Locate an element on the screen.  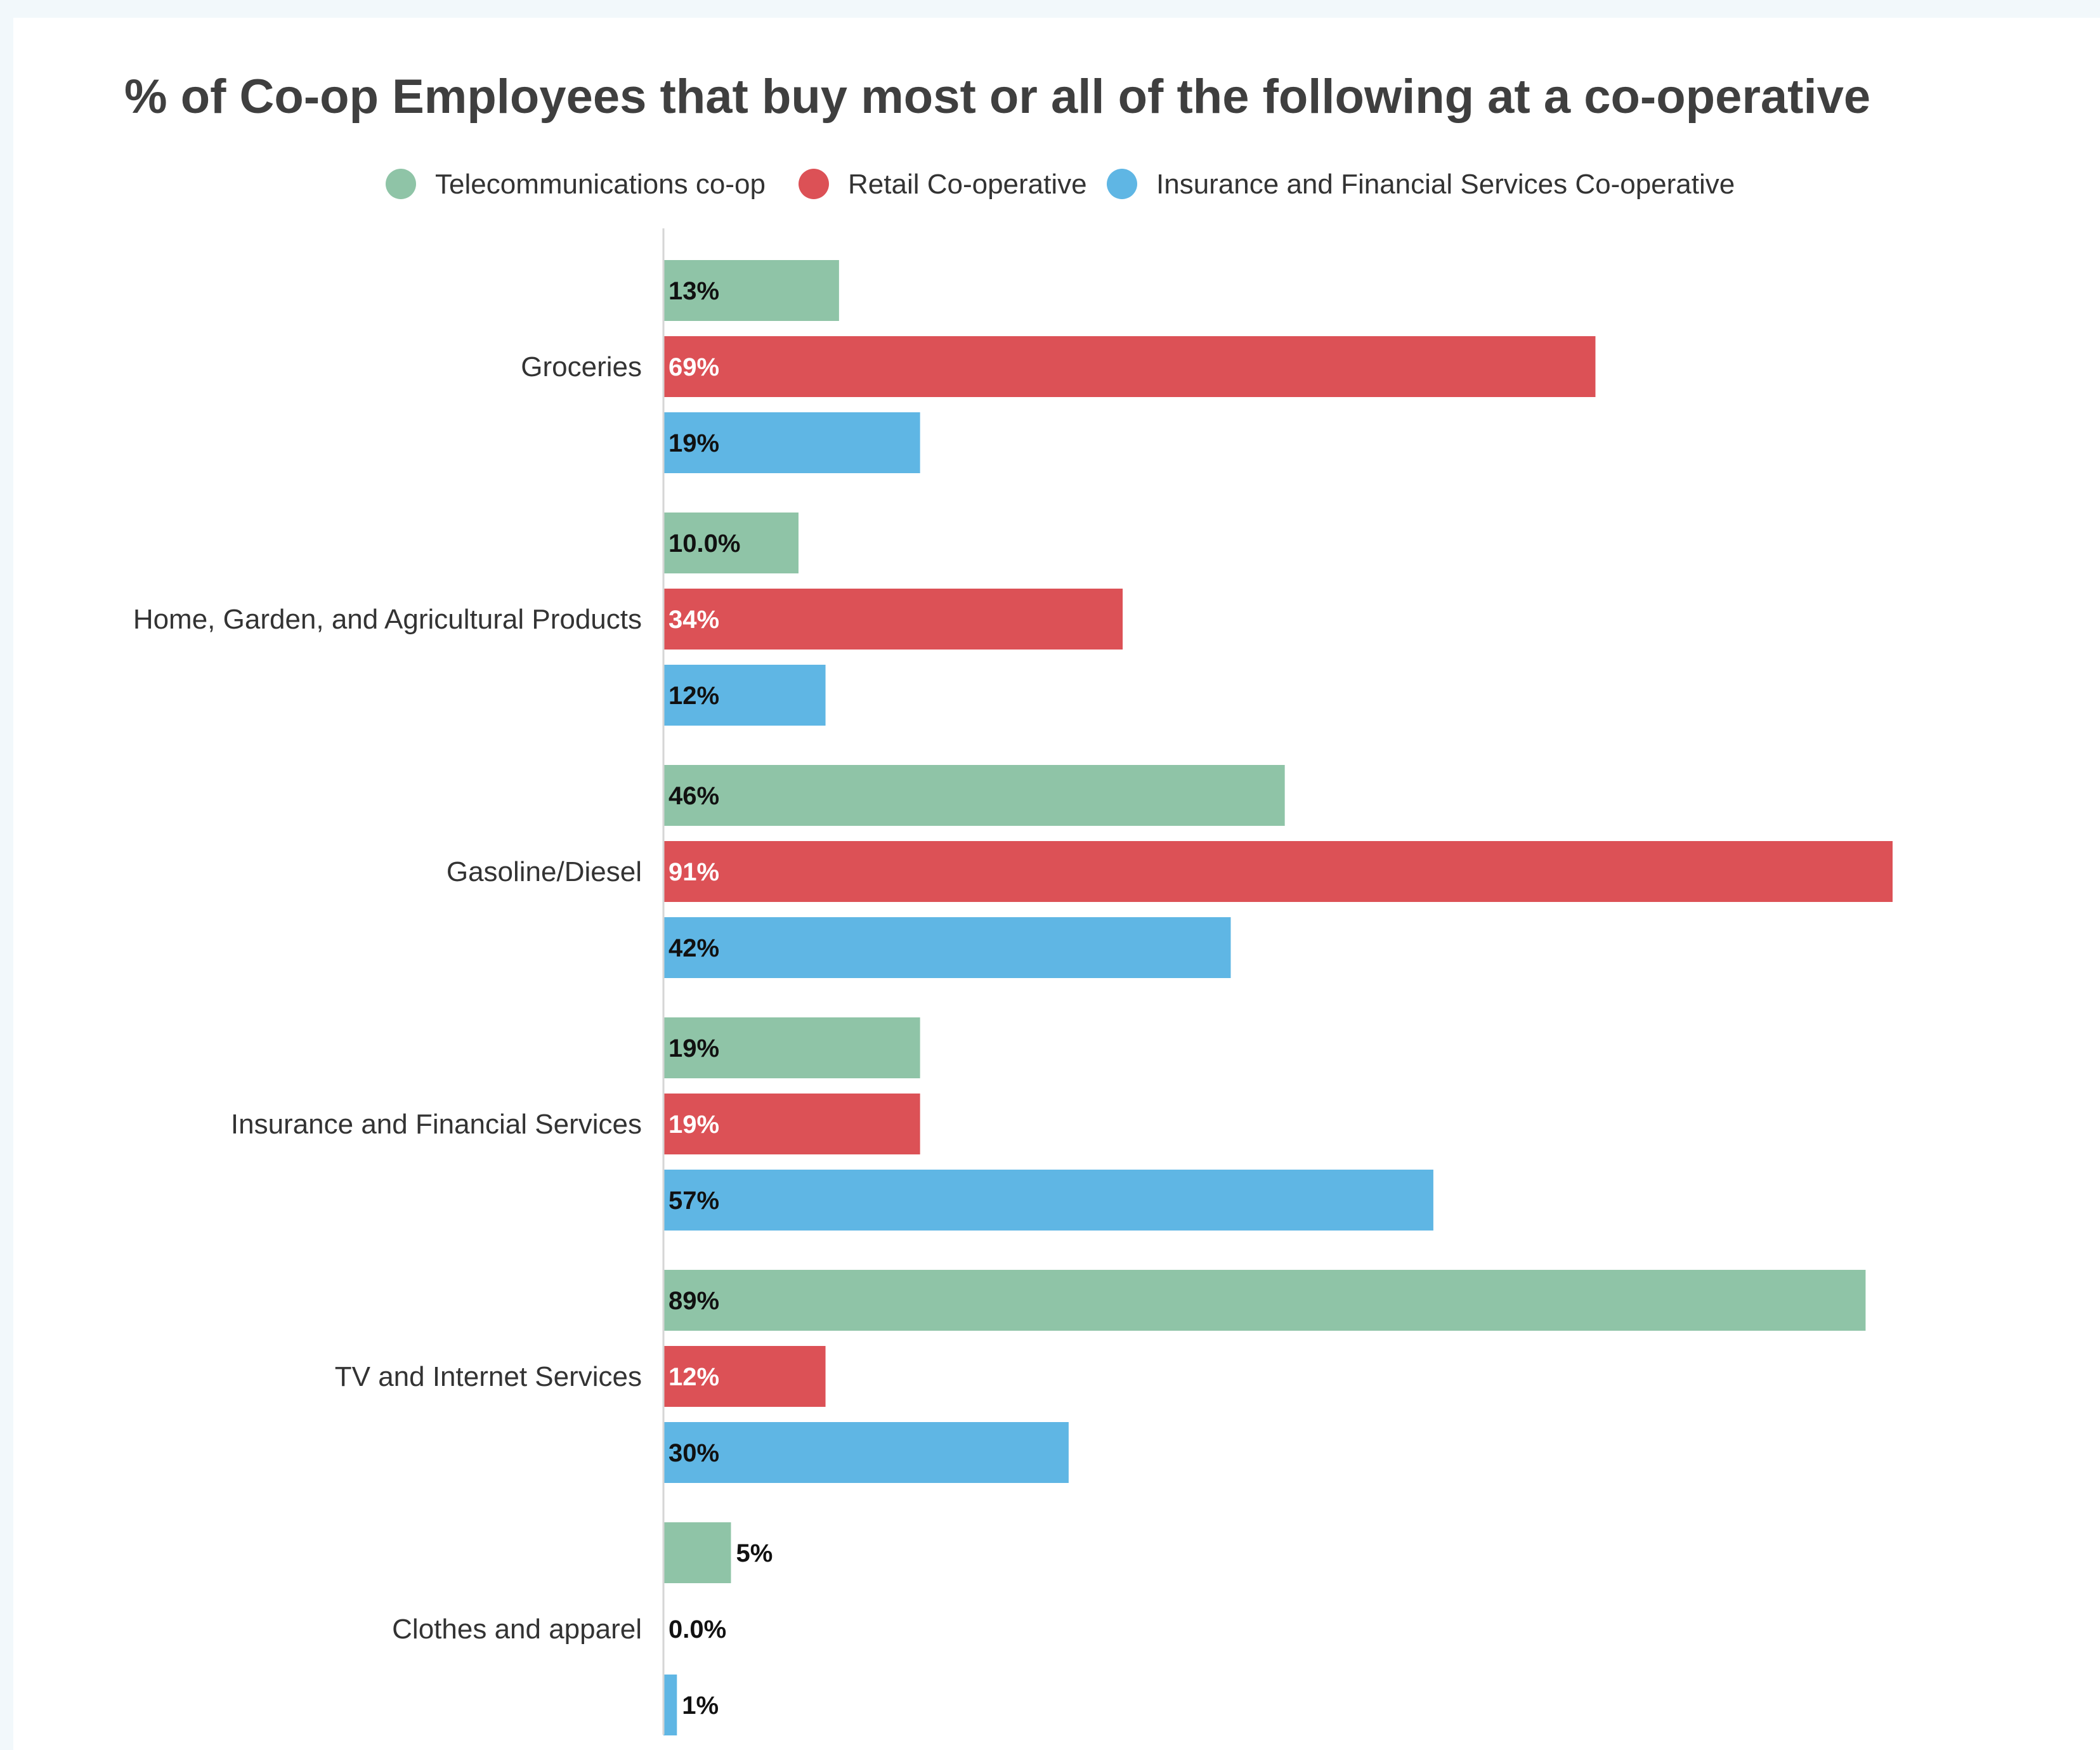
bar-value-label: 57% is located at coordinates (693, 1201).